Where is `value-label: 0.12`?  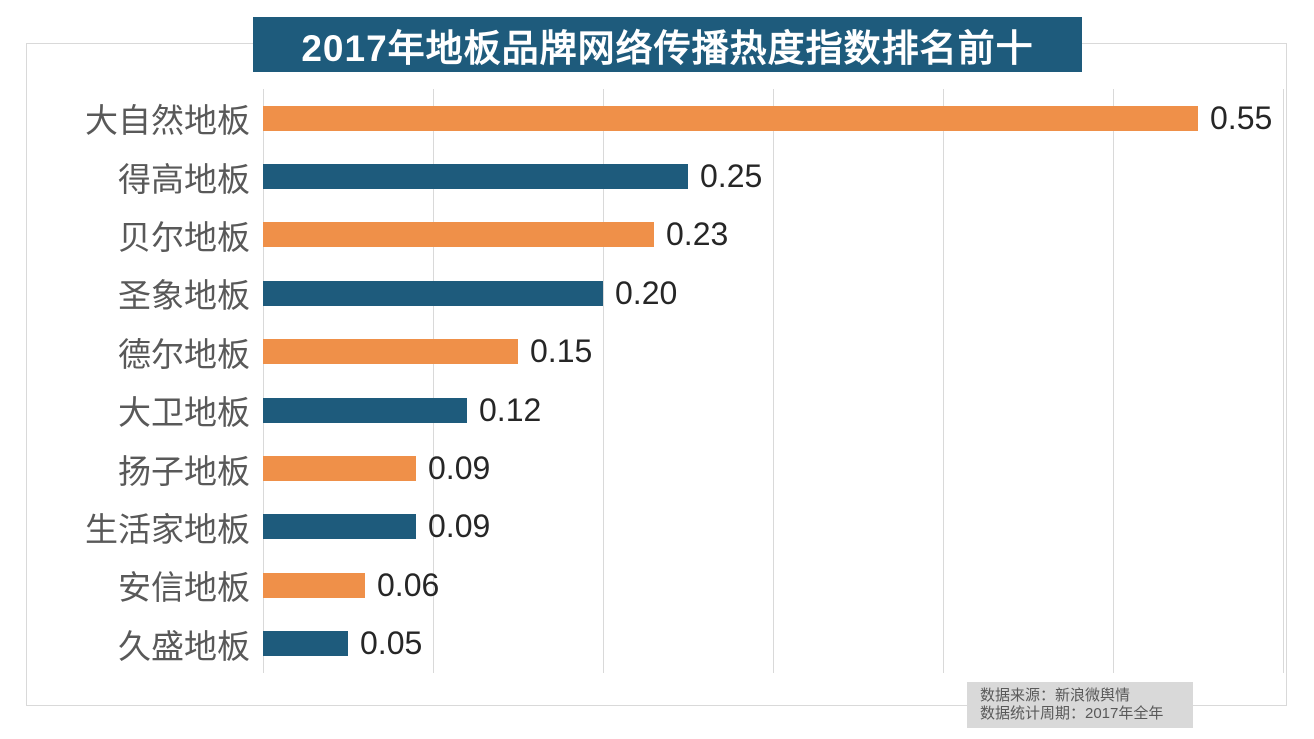
value-label: 0.12 is located at coordinates (510, 409).